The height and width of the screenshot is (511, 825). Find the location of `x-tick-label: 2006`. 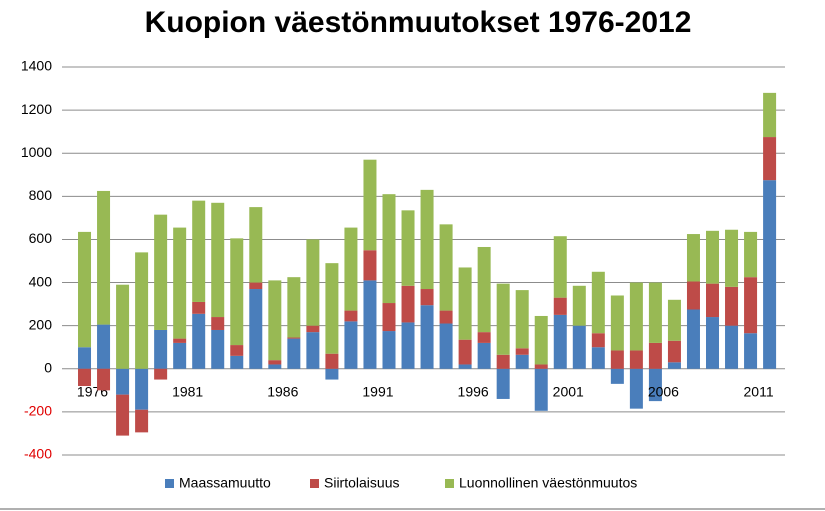

x-tick-label: 2006 is located at coordinates (663, 391).